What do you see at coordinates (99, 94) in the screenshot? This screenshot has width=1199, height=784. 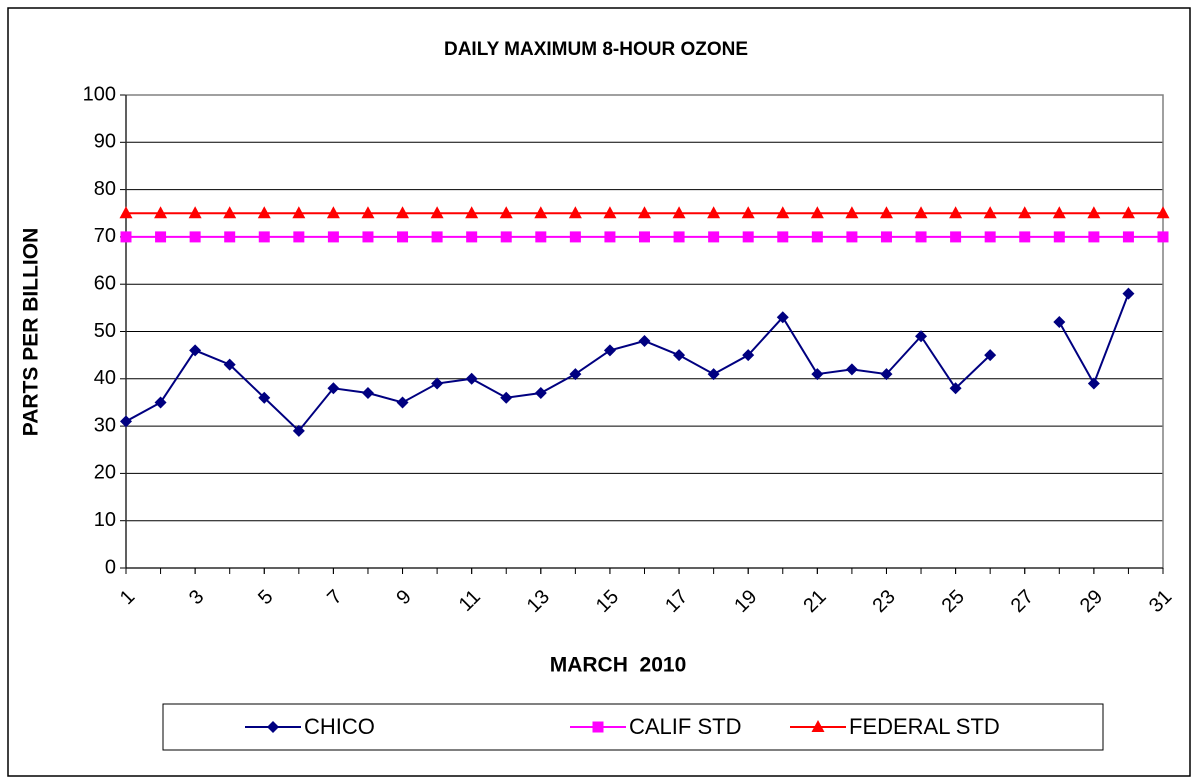 I see `y-tick-label: 100` at bounding box center [99, 94].